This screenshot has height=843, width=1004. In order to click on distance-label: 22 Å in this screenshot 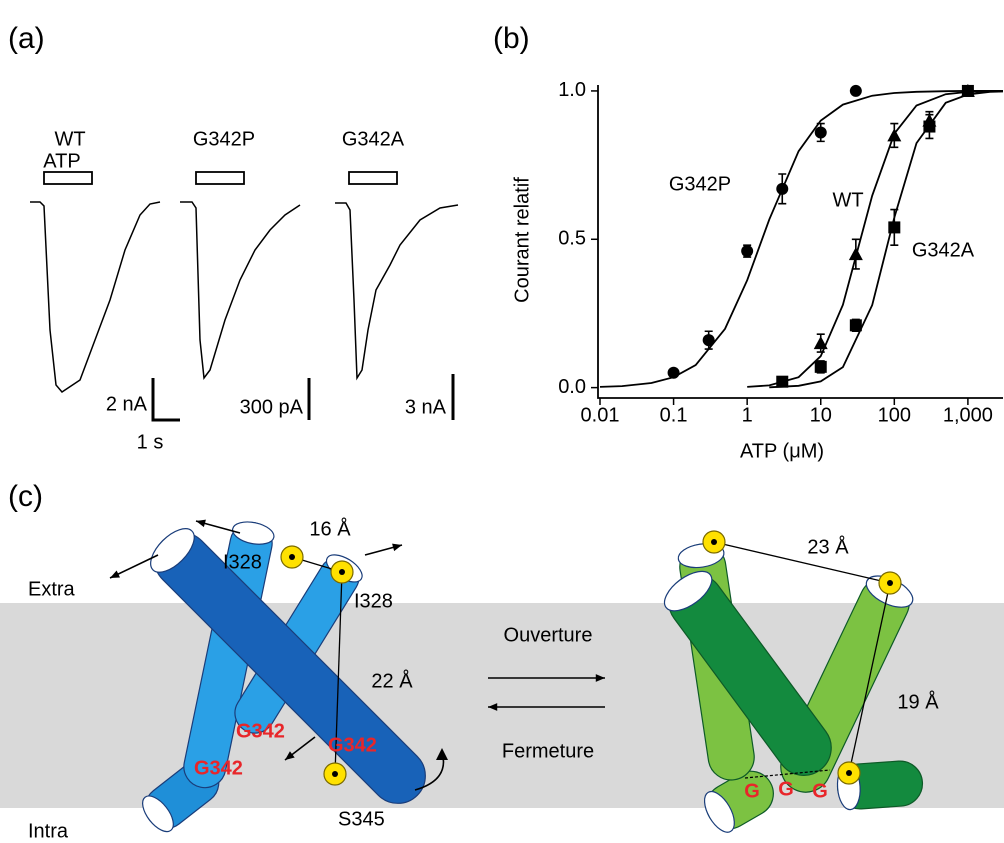, I will do `click(392, 680)`.